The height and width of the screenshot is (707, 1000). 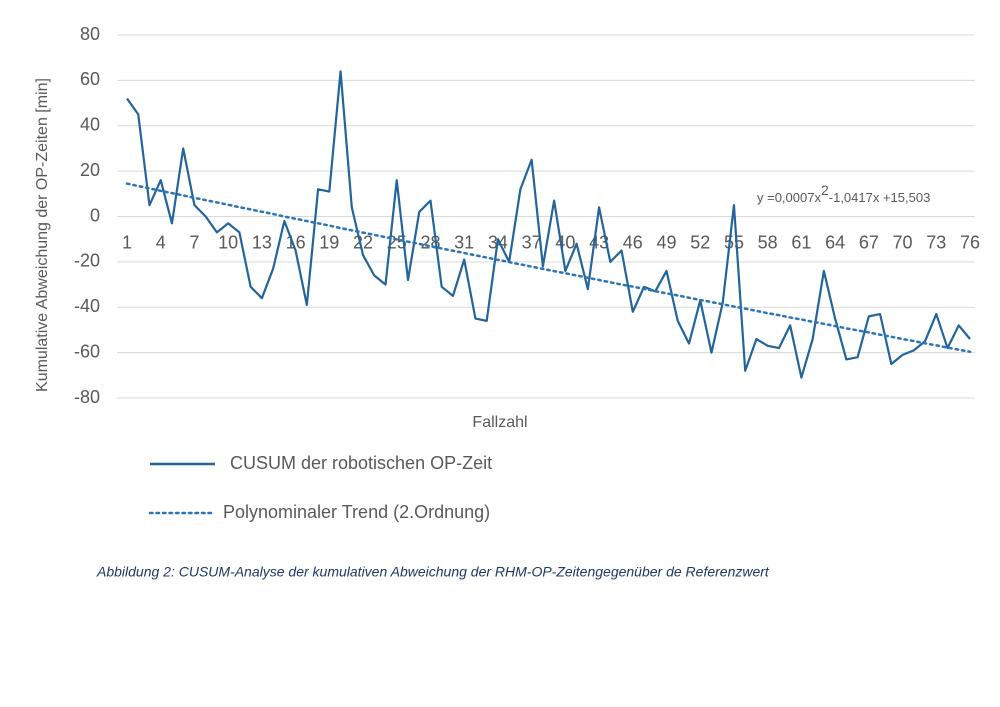 I want to click on equation-part: -1,0417x +15,503, so click(x=880, y=197).